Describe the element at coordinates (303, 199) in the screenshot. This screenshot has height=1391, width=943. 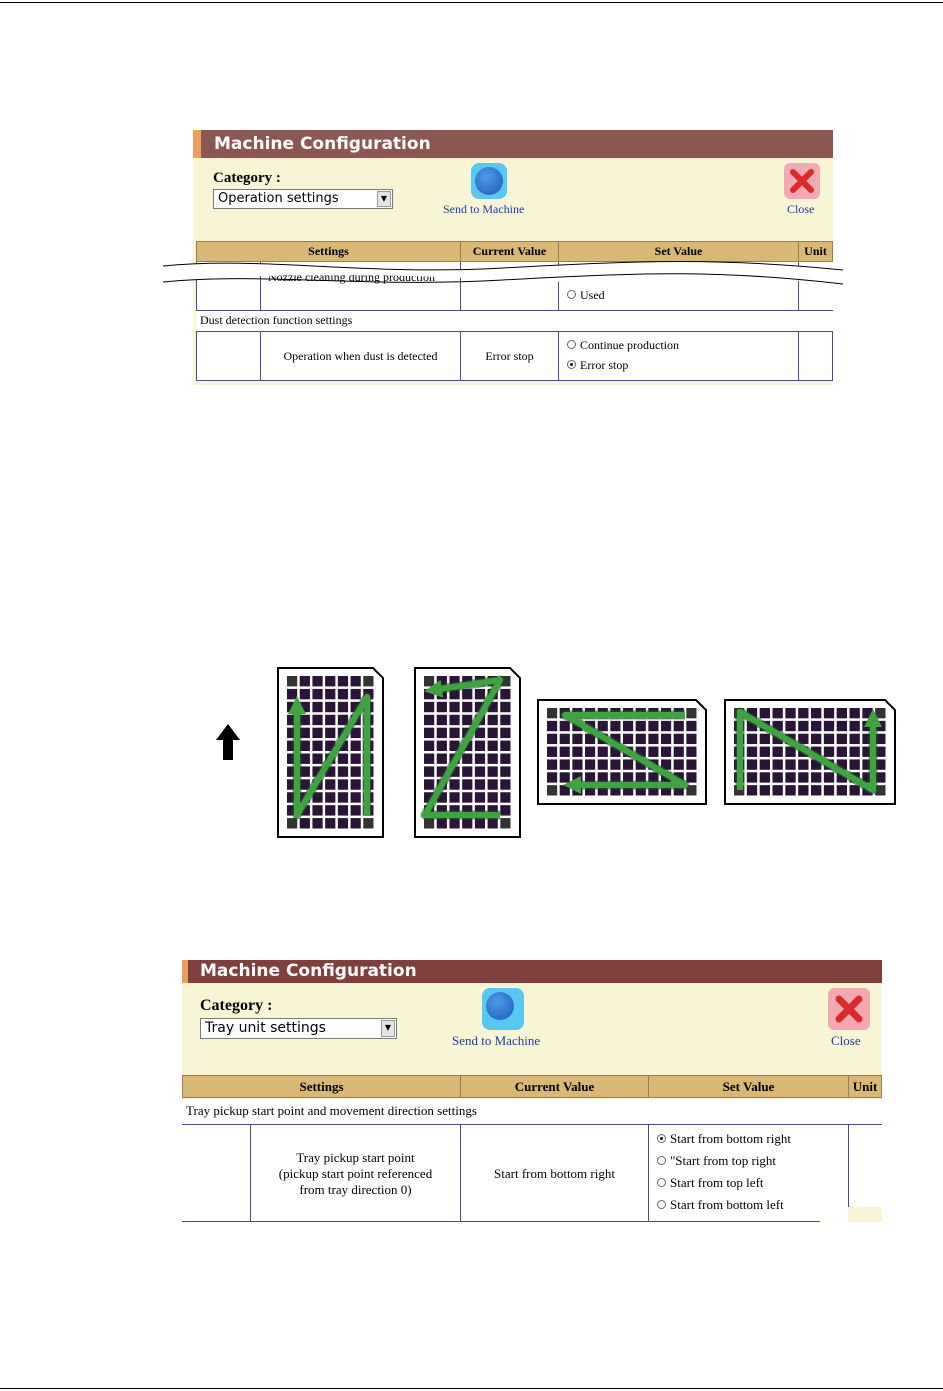
I see `category-dropdown: Operation settings ▼` at that location.